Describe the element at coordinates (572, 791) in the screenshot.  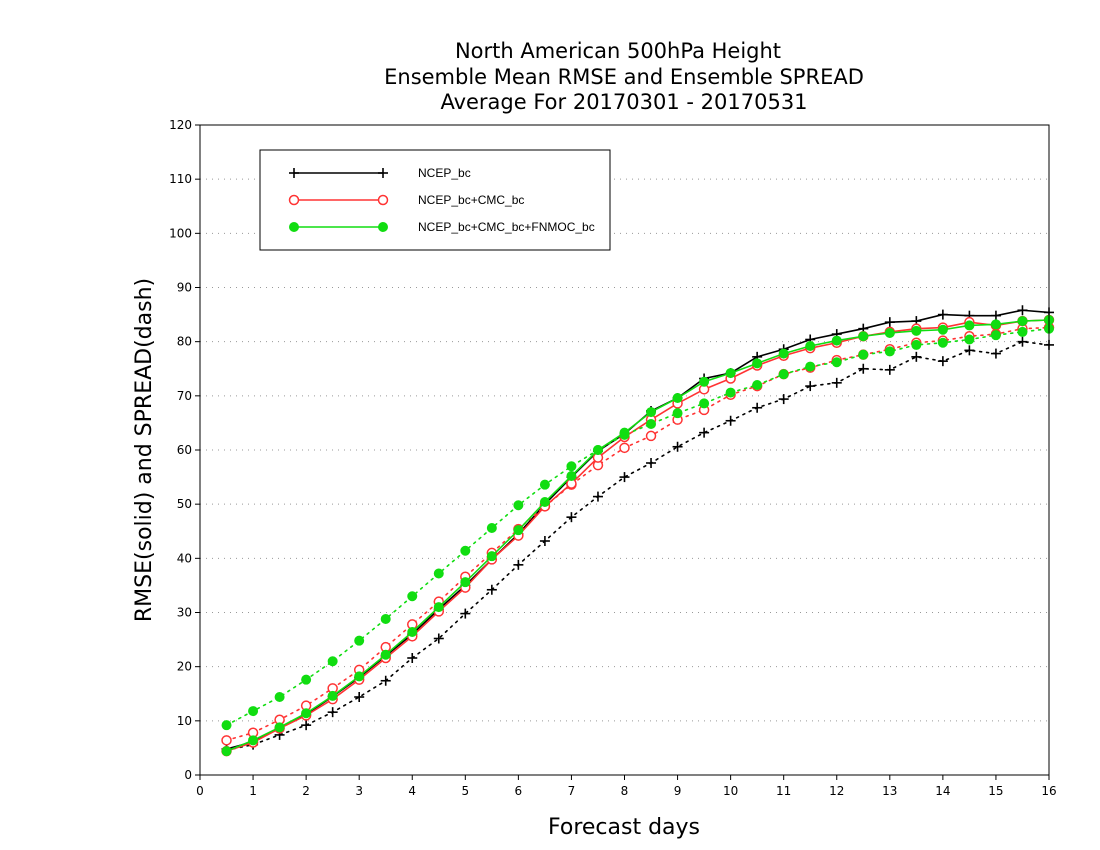
I see `x-tick-label: 7` at that location.